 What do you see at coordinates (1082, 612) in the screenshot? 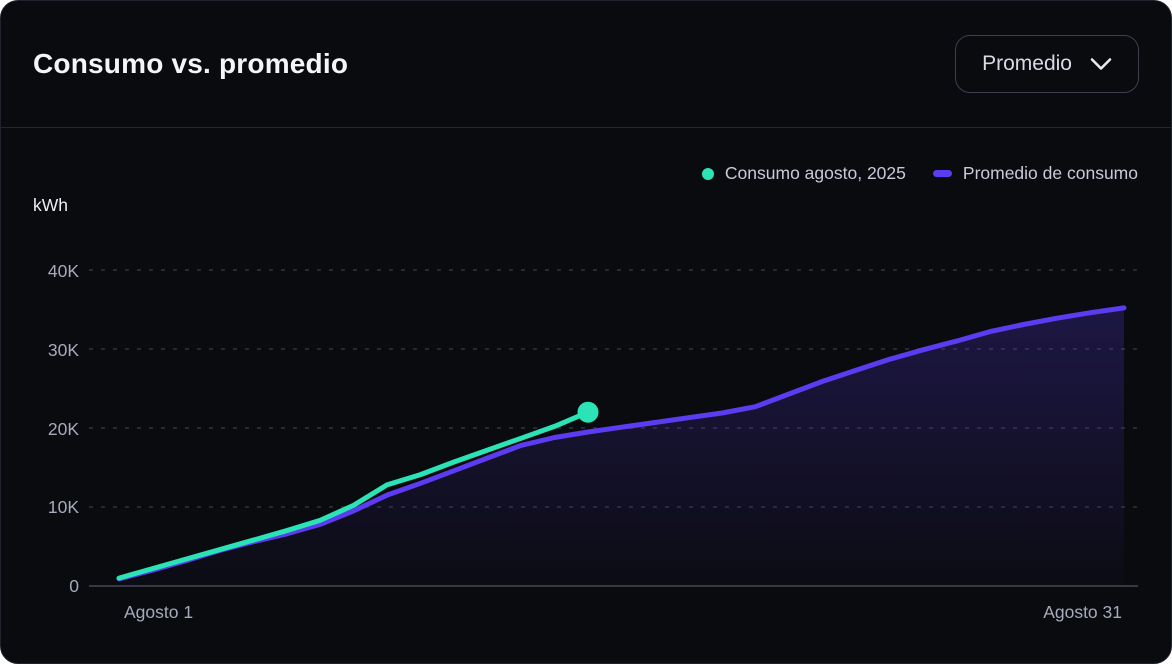
I see `x-axis-end-label: Agosto 31` at bounding box center [1082, 612].